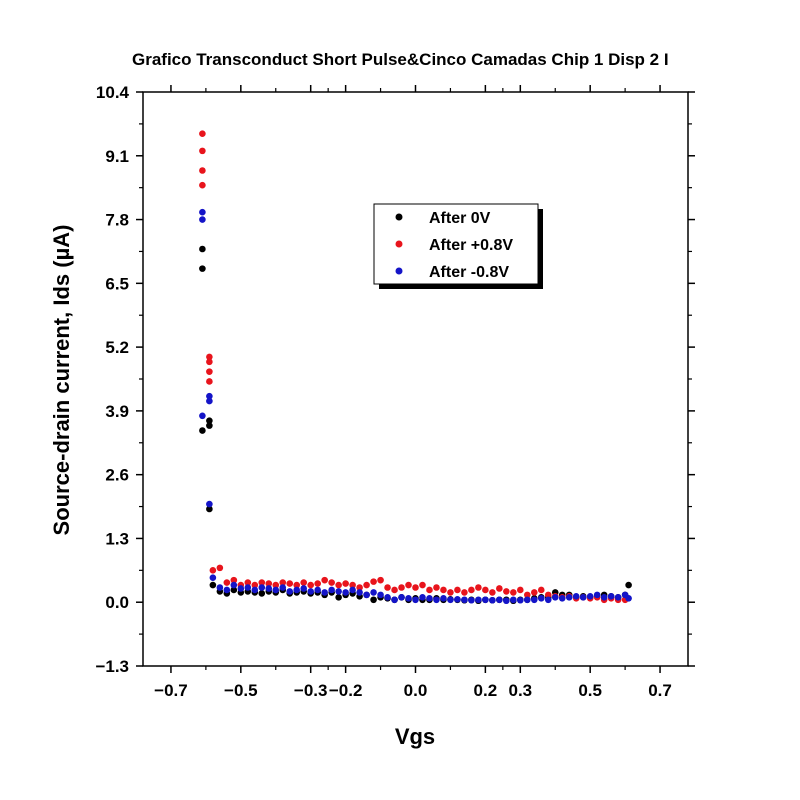 Image resolution: width=800 pixels, height=800 pixels. Describe the element at coordinates (117, 602) in the screenshot. I see `y-tick-label: 0.0` at that location.